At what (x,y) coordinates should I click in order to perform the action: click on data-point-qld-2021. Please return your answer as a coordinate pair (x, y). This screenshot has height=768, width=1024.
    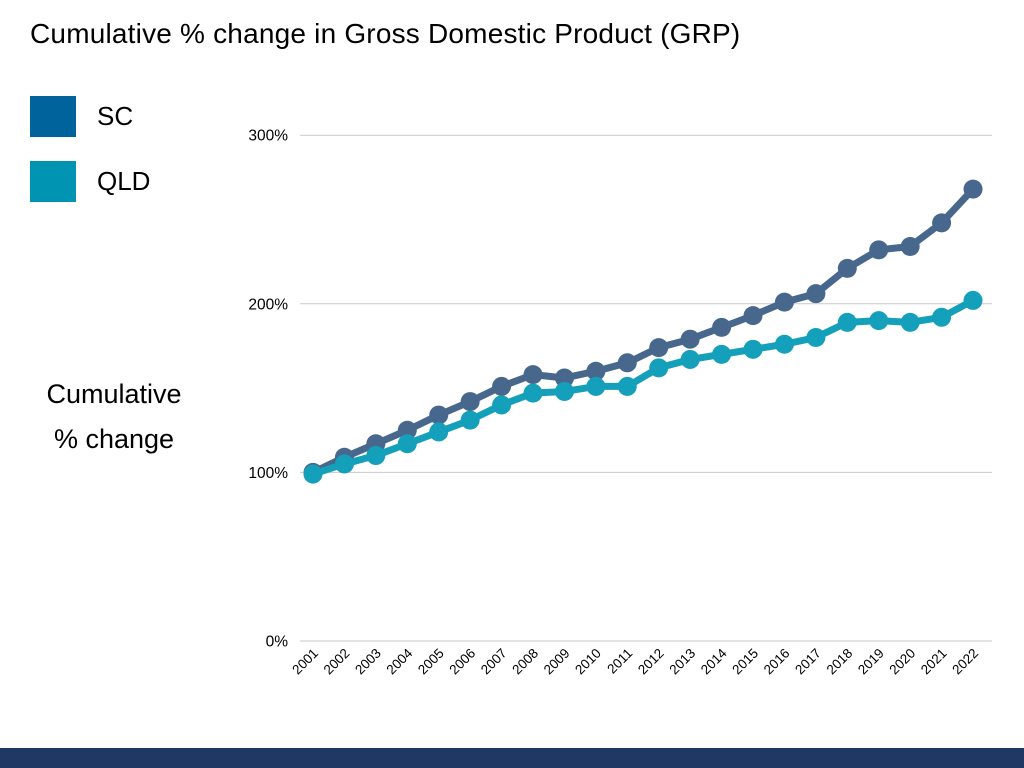
    Looking at the image, I should click on (942, 317).